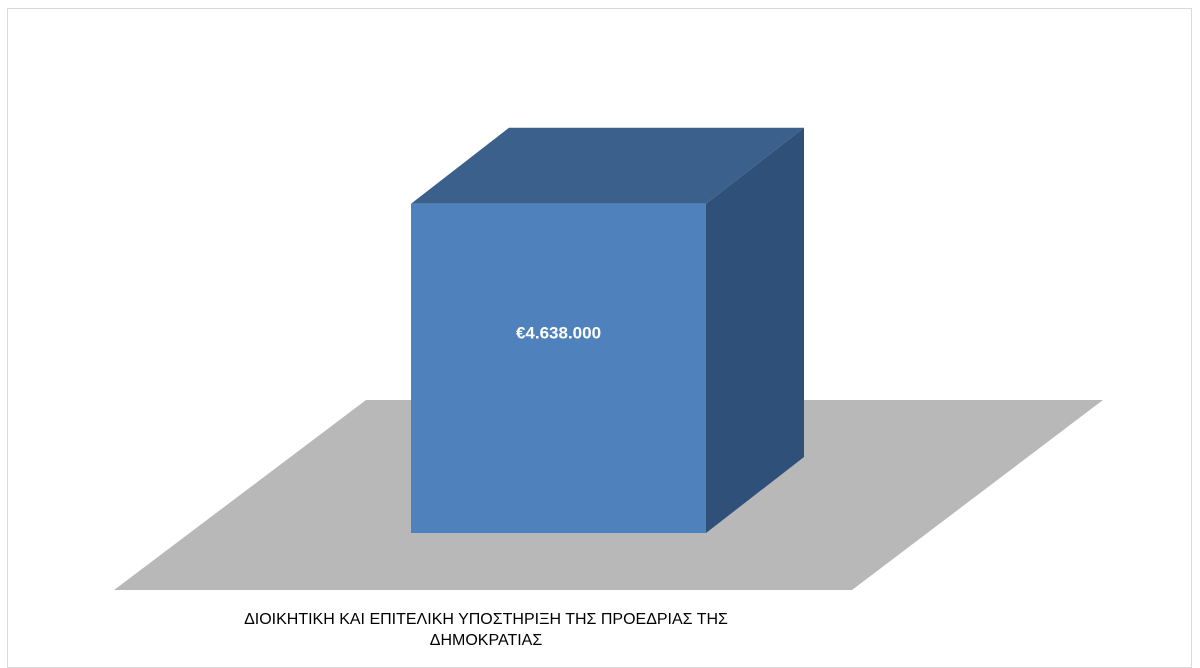 The height and width of the screenshot is (668, 1200). Describe the element at coordinates (558, 333) in the screenshot. I see `bar-data-label: €4.638.000` at that location.